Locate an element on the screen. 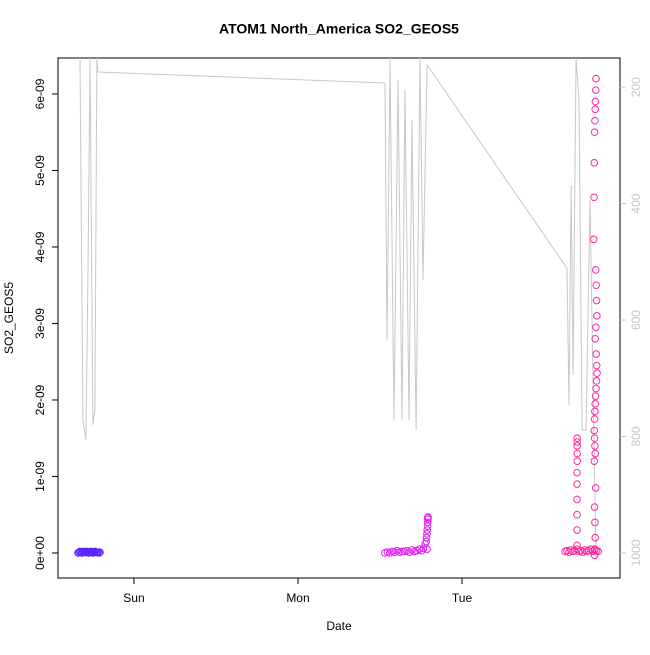 The height and width of the screenshot is (655, 650). x-axis-label: Date is located at coordinates (339, 626).